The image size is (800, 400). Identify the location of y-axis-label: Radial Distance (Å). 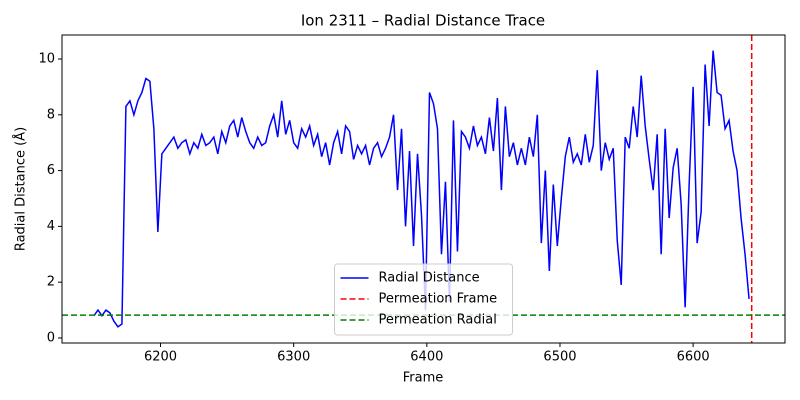
(21, 189).